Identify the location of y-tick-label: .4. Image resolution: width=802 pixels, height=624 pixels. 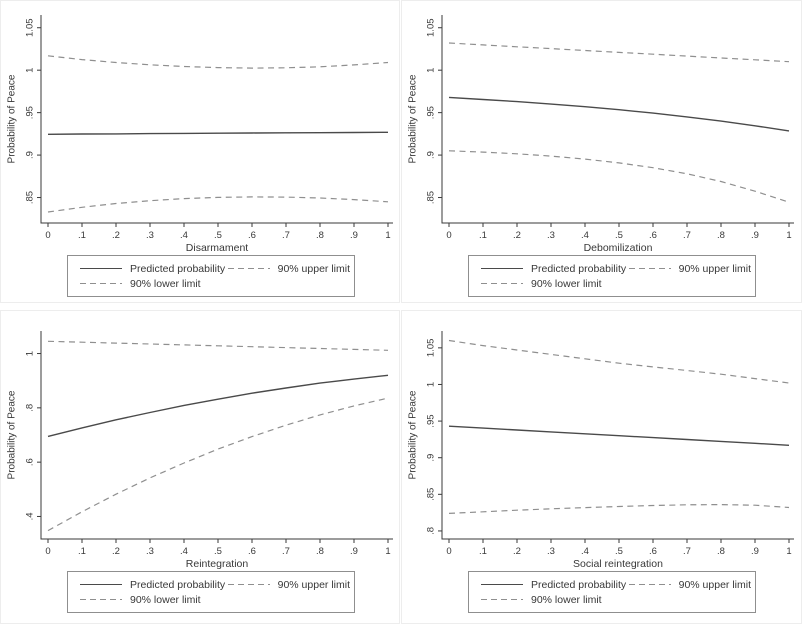
(30, 516).